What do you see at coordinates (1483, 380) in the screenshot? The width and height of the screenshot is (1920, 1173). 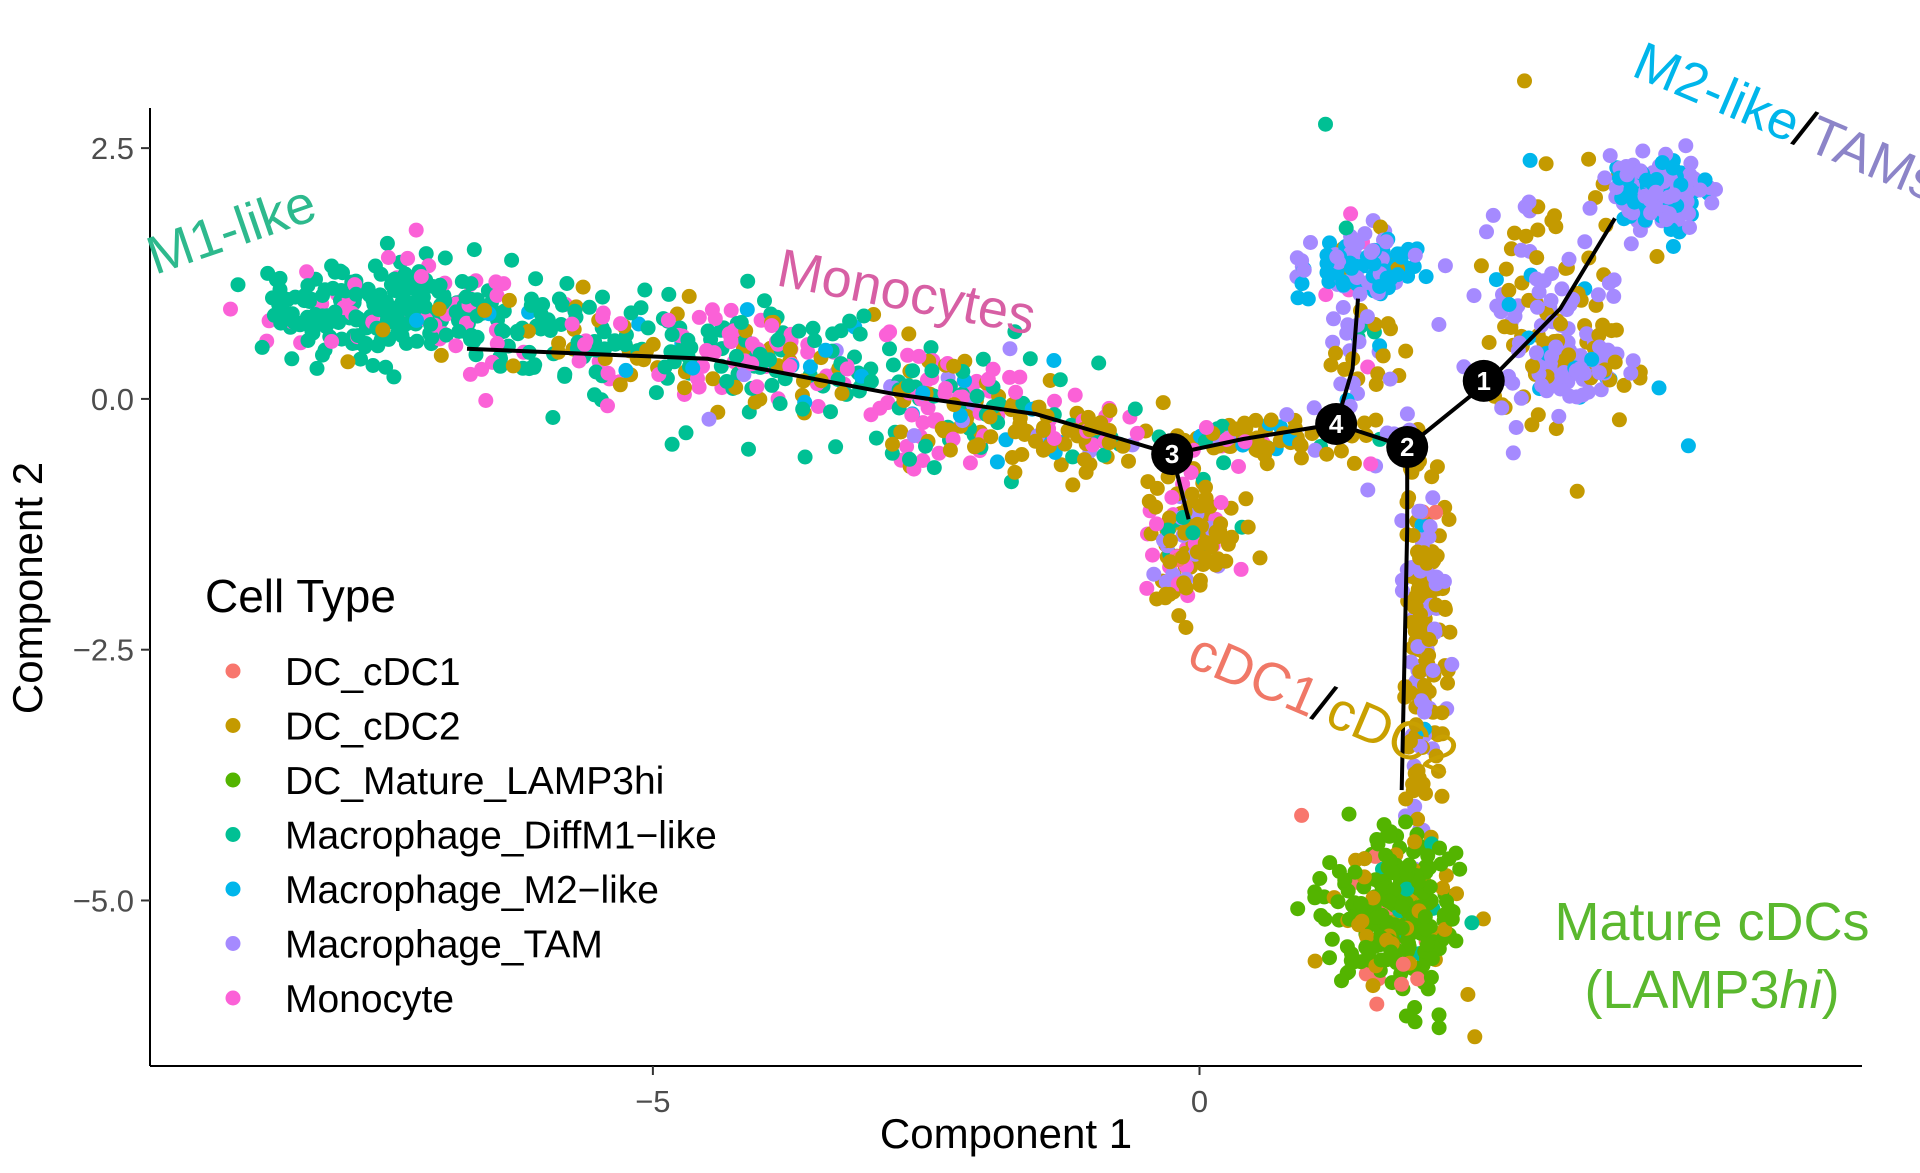 I see `branch-node-circle` at bounding box center [1483, 380].